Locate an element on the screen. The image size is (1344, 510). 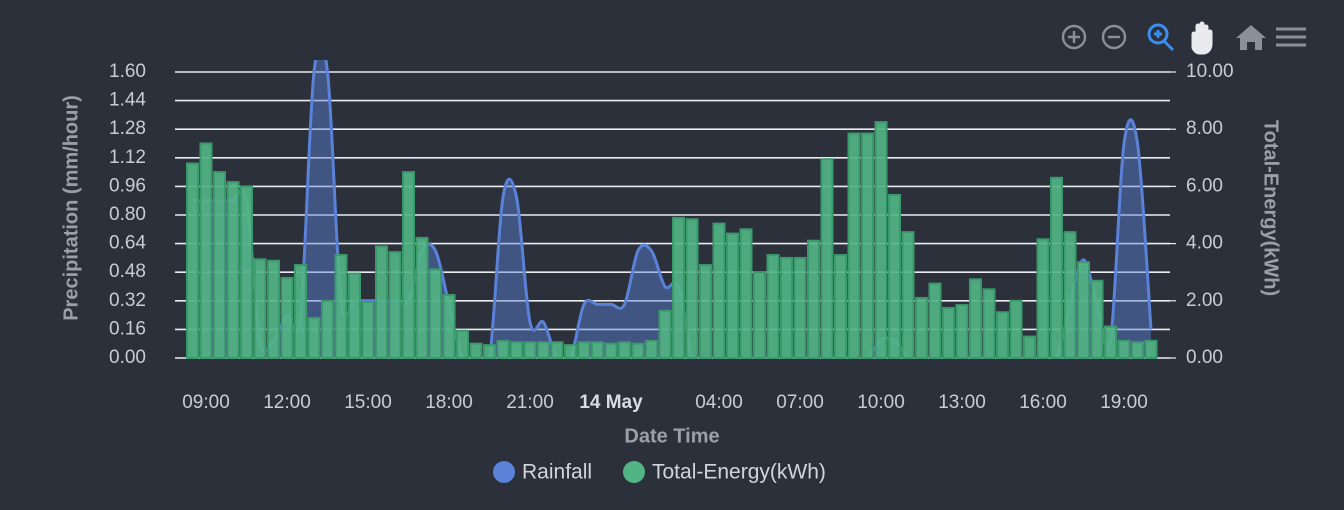
y2-tick-label: 2.00 is located at coordinates (1204, 300).